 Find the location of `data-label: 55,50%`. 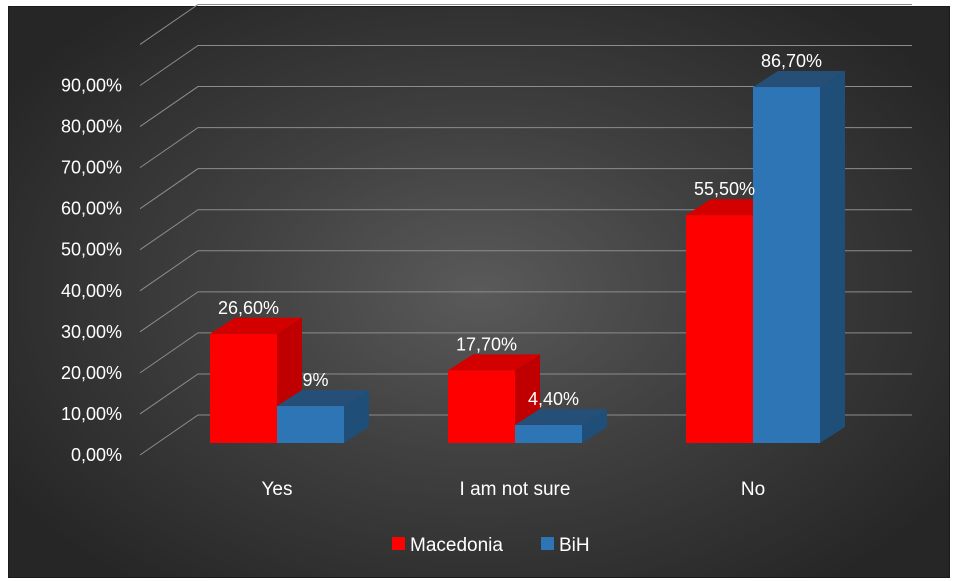

data-label: 55,50% is located at coordinates (724, 189).